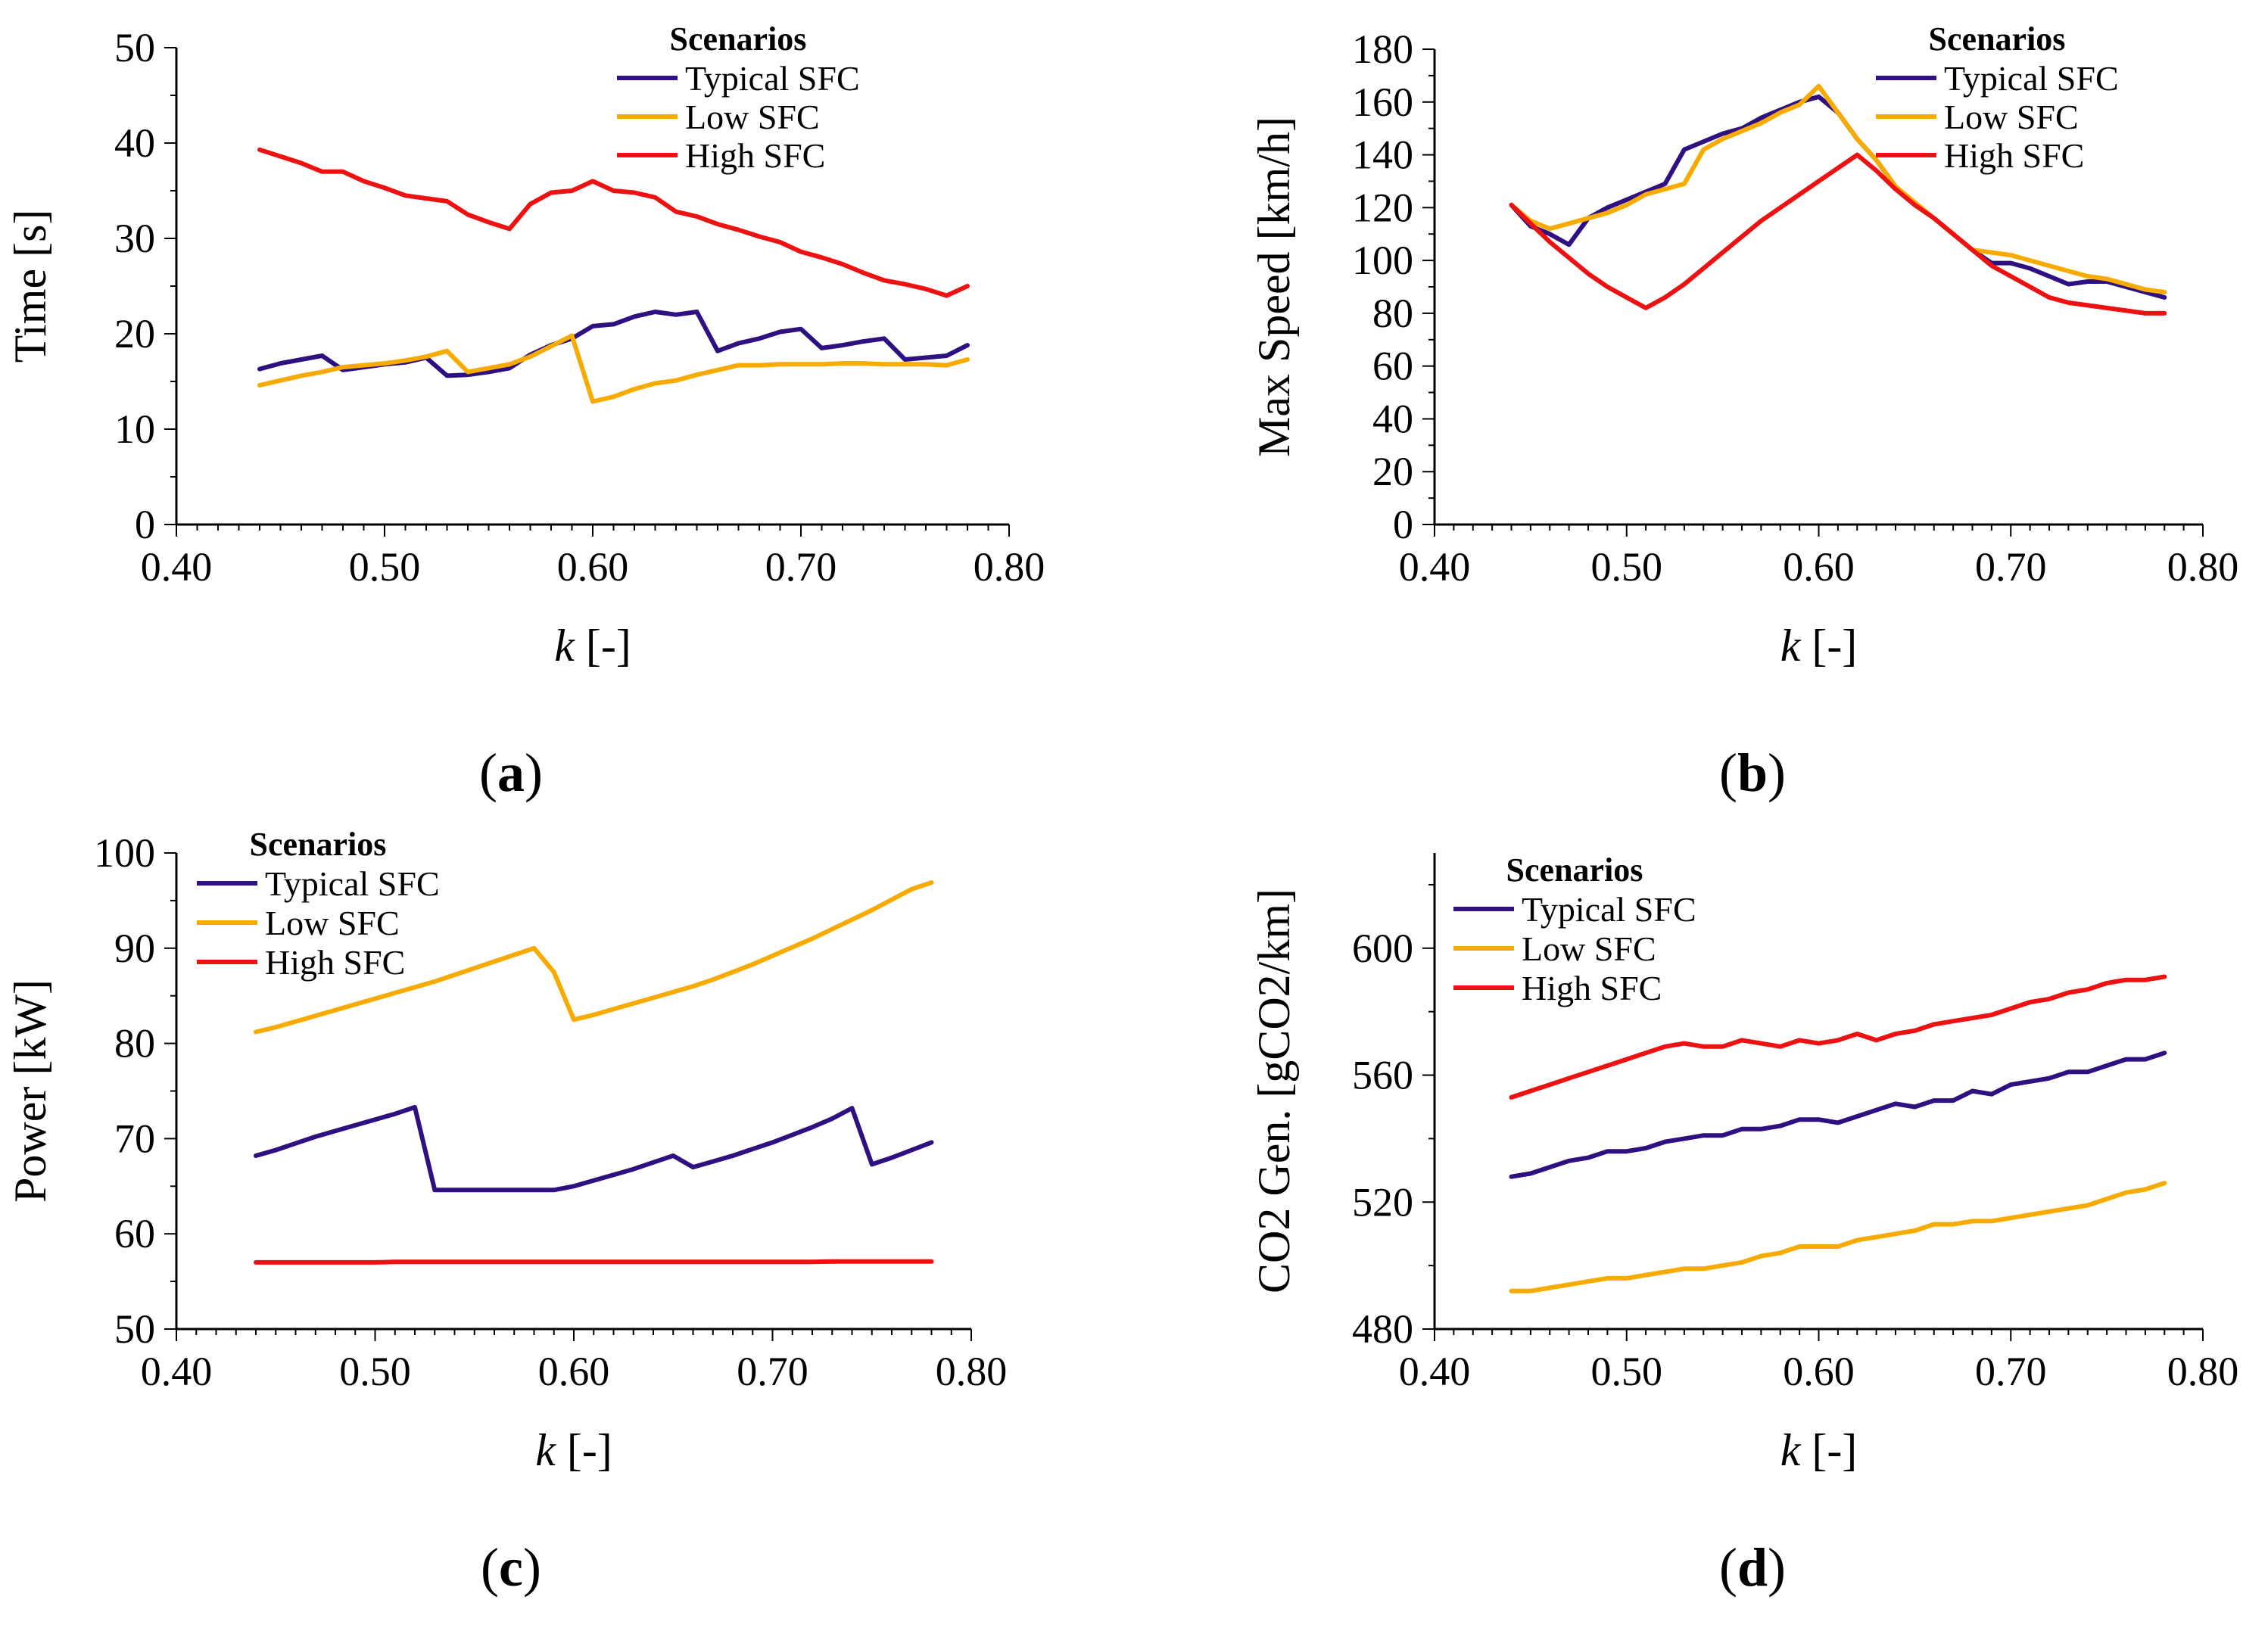 This screenshot has height=1628, width=2268. I want to click on y-tick-label-c: 50, so click(134, 1329).